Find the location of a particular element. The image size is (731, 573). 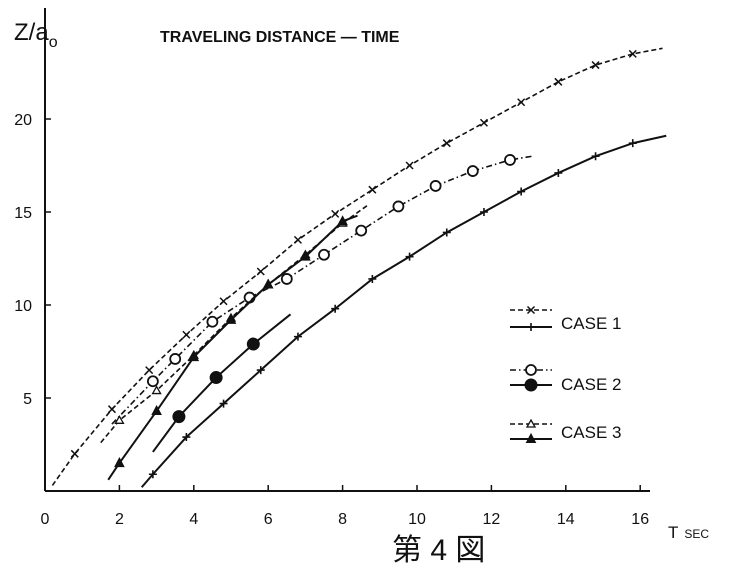

legend-case-3: CASE 3 is located at coordinates (565, 430).